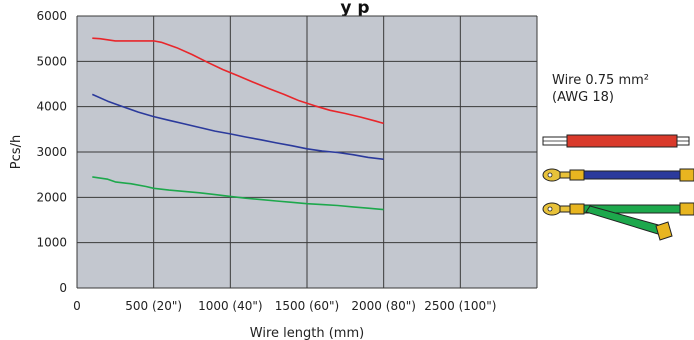  What do you see at coordinates (618, 175) in the screenshot?
I see `wire-icon-ring-terminal` at bounding box center [618, 175].